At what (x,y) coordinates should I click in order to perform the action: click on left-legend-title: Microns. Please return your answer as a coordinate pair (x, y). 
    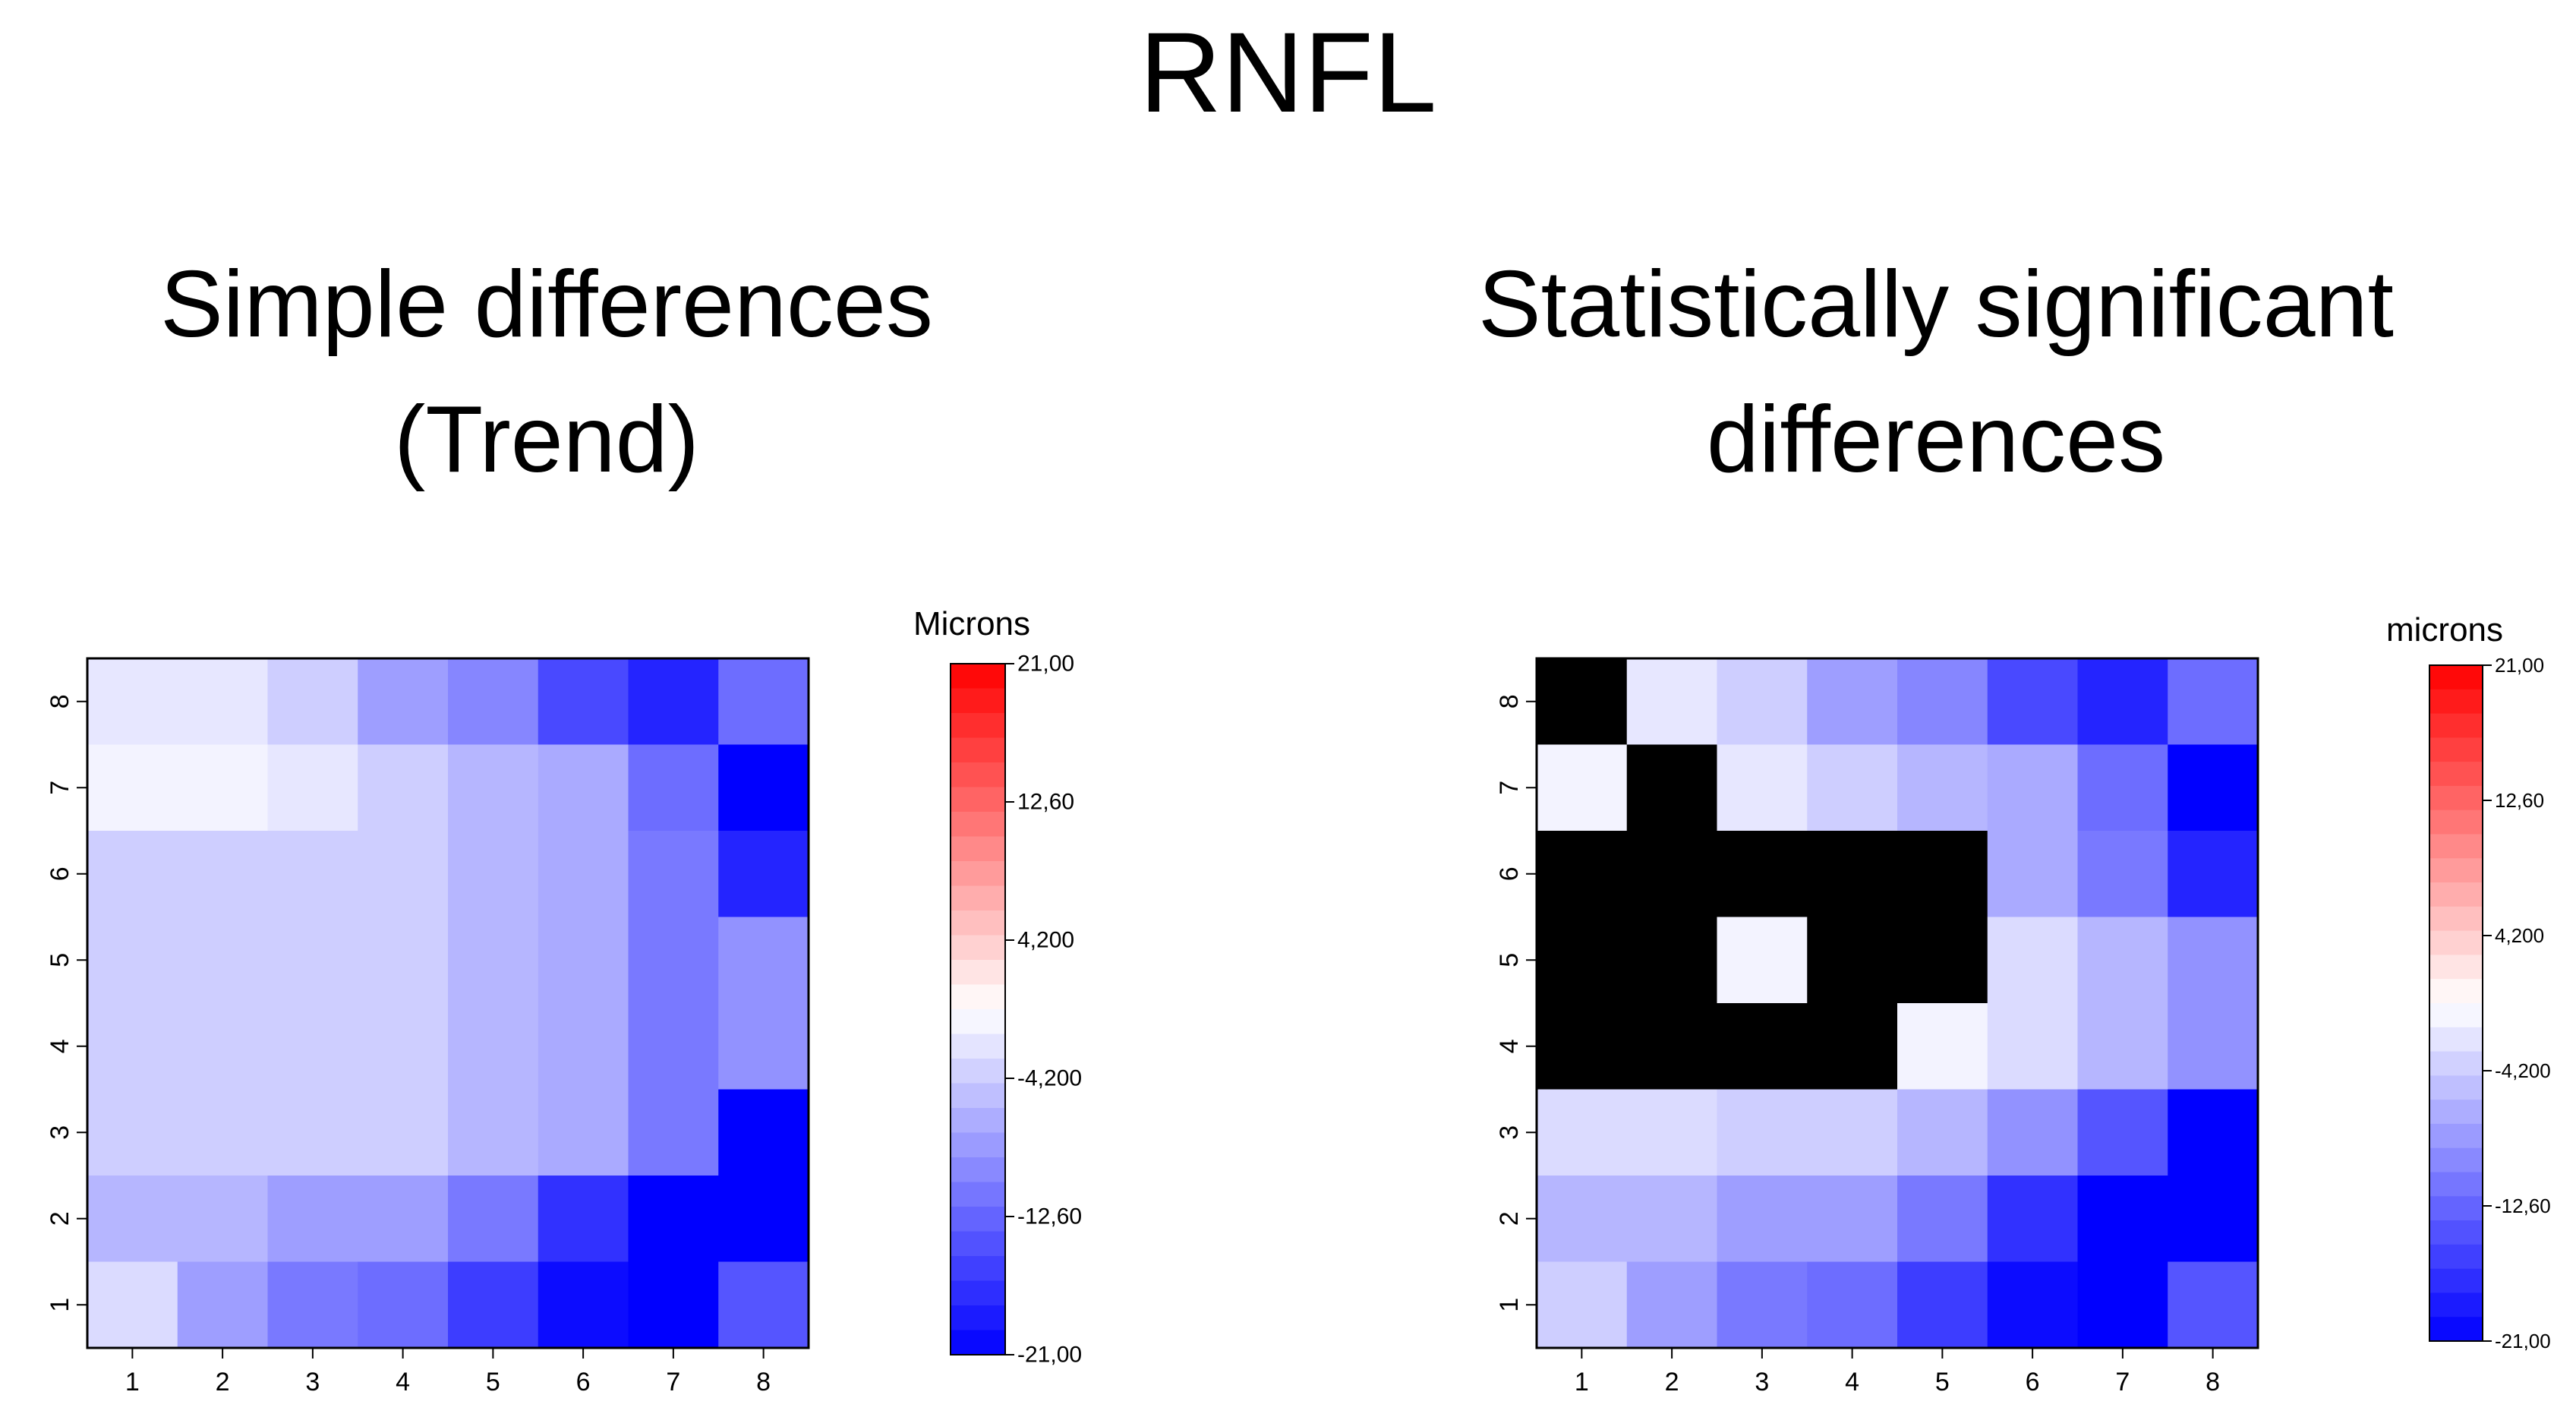
    Looking at the image, I should click on (972, 623).